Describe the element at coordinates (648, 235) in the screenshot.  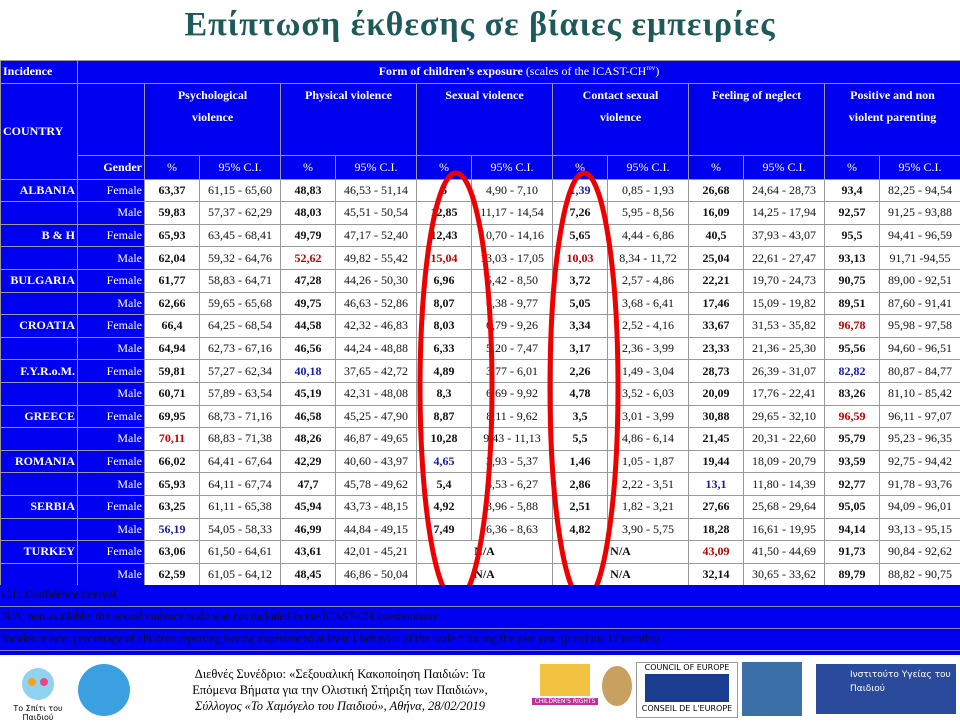
I see `ci-cell: 4,44 - 6,86` at that location.